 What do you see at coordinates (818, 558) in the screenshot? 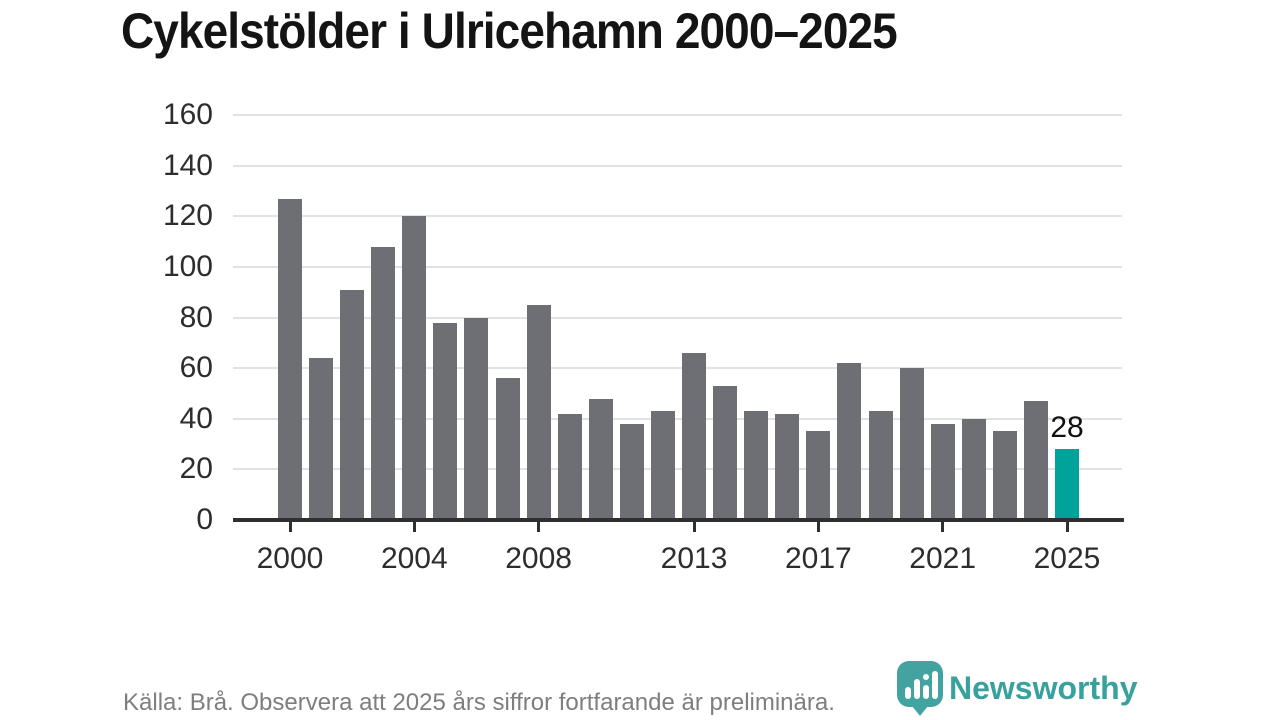
I see `x-axis-tick-label: 2017` at bounding box center [818, 558].